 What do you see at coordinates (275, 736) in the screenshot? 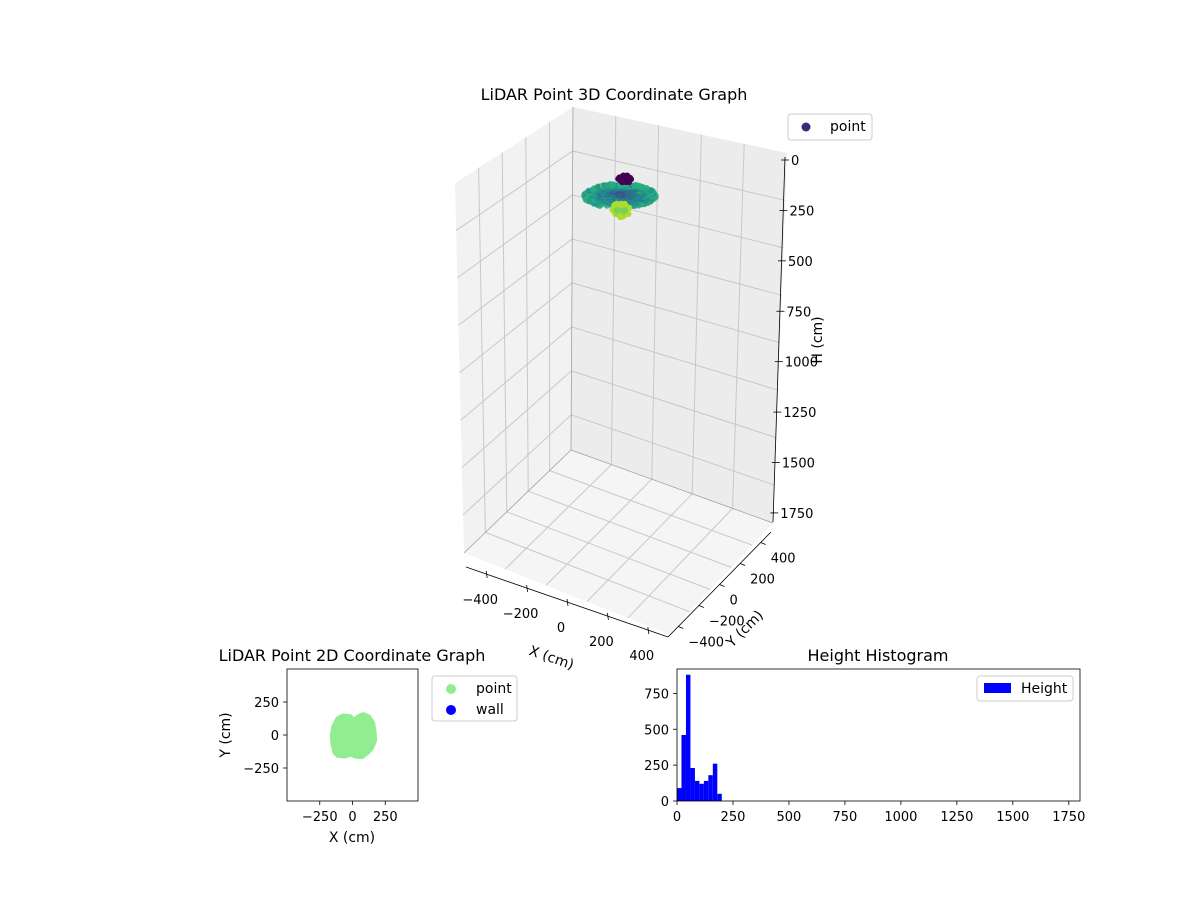
I see `y-tick-label-2d: 0` at bounding box center [275, 736].